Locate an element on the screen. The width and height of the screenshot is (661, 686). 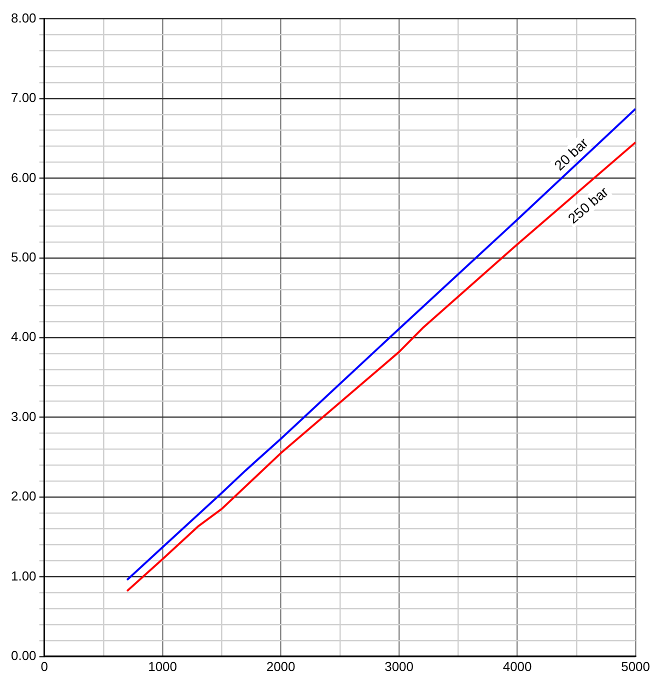
x-tick-label: 5000 is located at coordinates (635, 666).